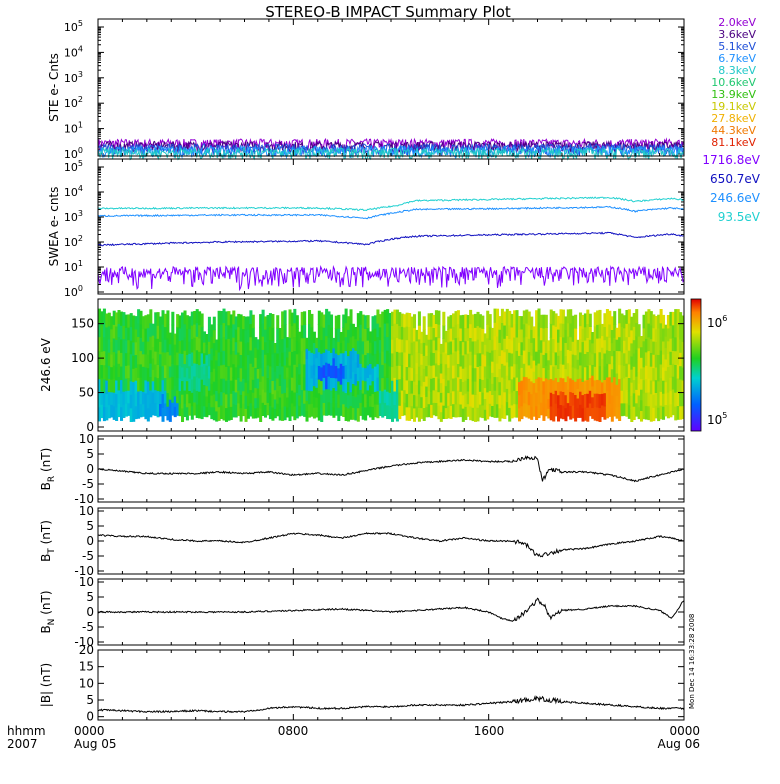 The width and height of the screenshot is (780, 784). Describe the element at coordinates (73, 241) in the screenshot. I see `y-tick-label: 102` at that location.